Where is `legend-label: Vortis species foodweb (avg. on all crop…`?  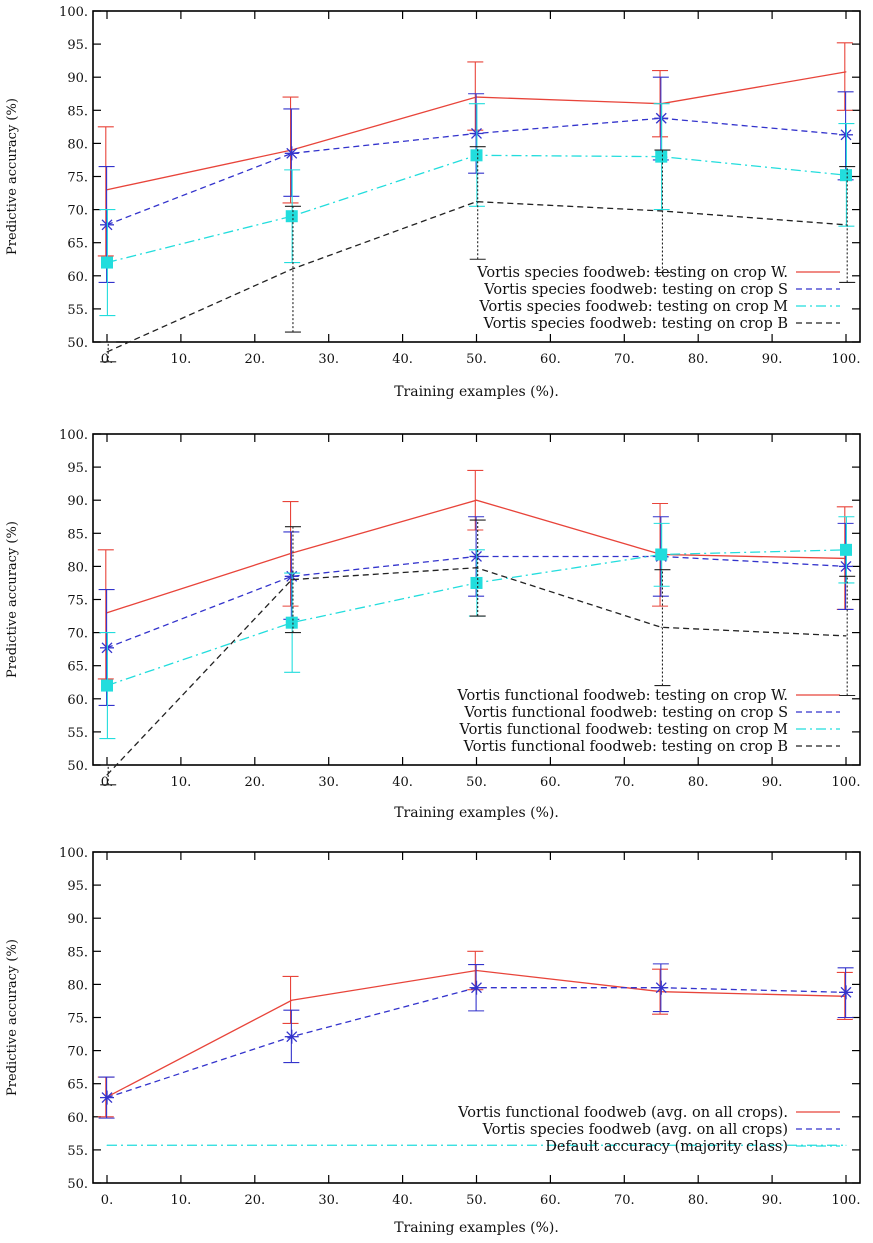 legend-label: Vortis species foodweb (avg. on all crop… is located at coordinates (635, 1130).